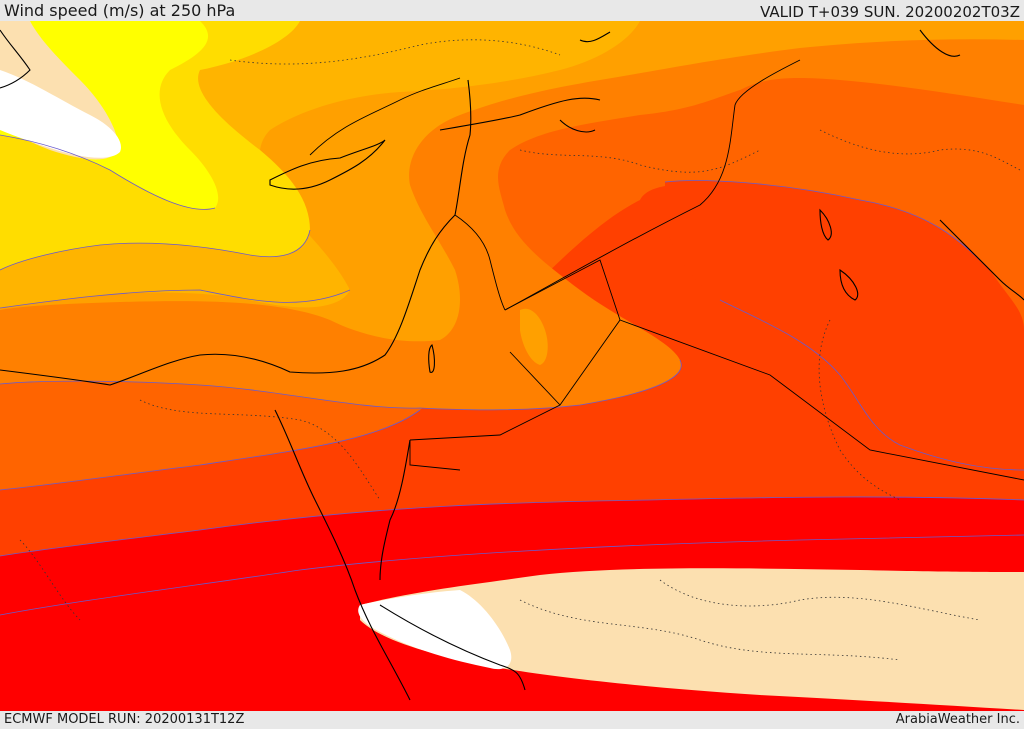 This screenshot has height=729, width=1024. What do you see at coordinates (124, 719) in the screenshot?
I see `model-run: ECMWF MODEL RUN: 20200131T12Z` at bounding box center [124, 719].